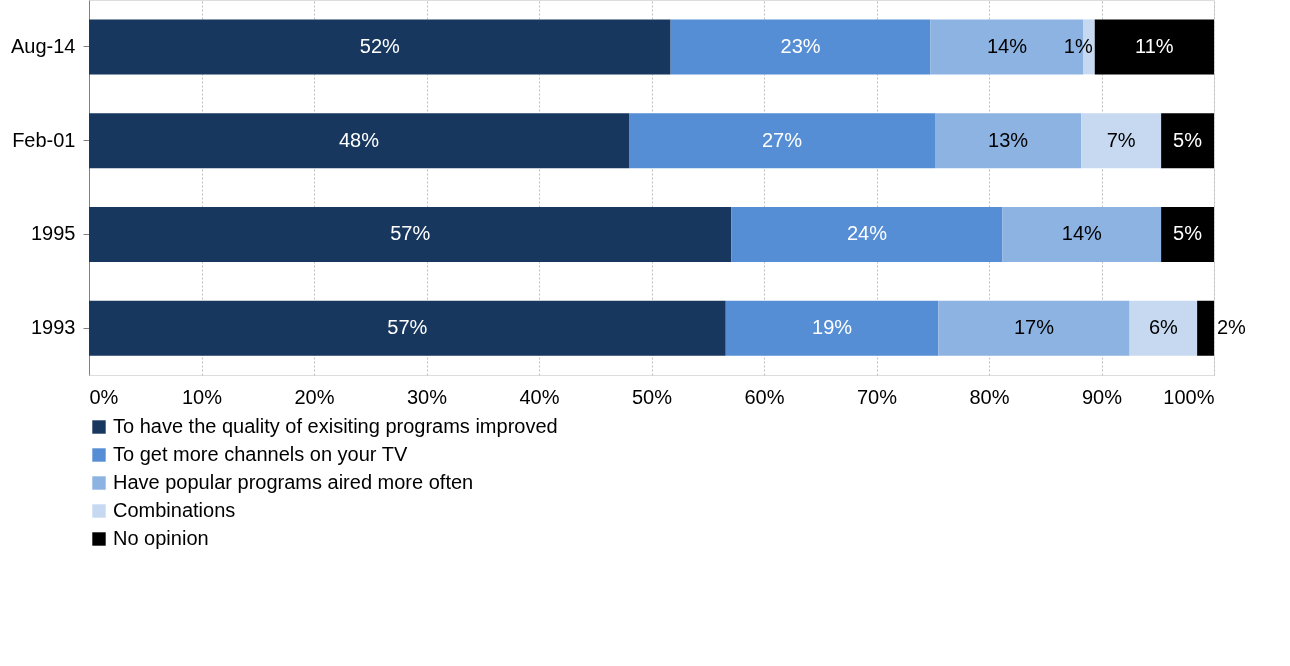  What do you see at coordinates (104, 396) in the screenshot?
I see `x-tick-label: 0%` at bounding box center [104, 396].